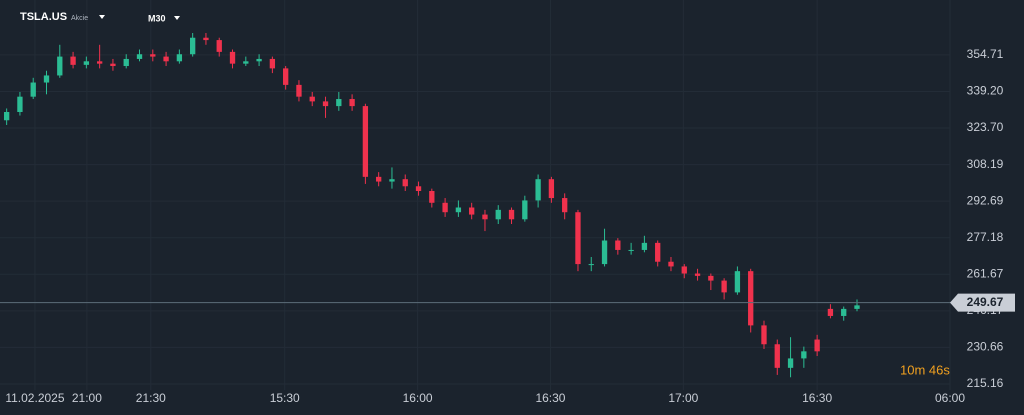  What do you see at coordinates (102, 17) in the screenshot?
I see `symbol-dropdown` at bounding box center [102, 17].